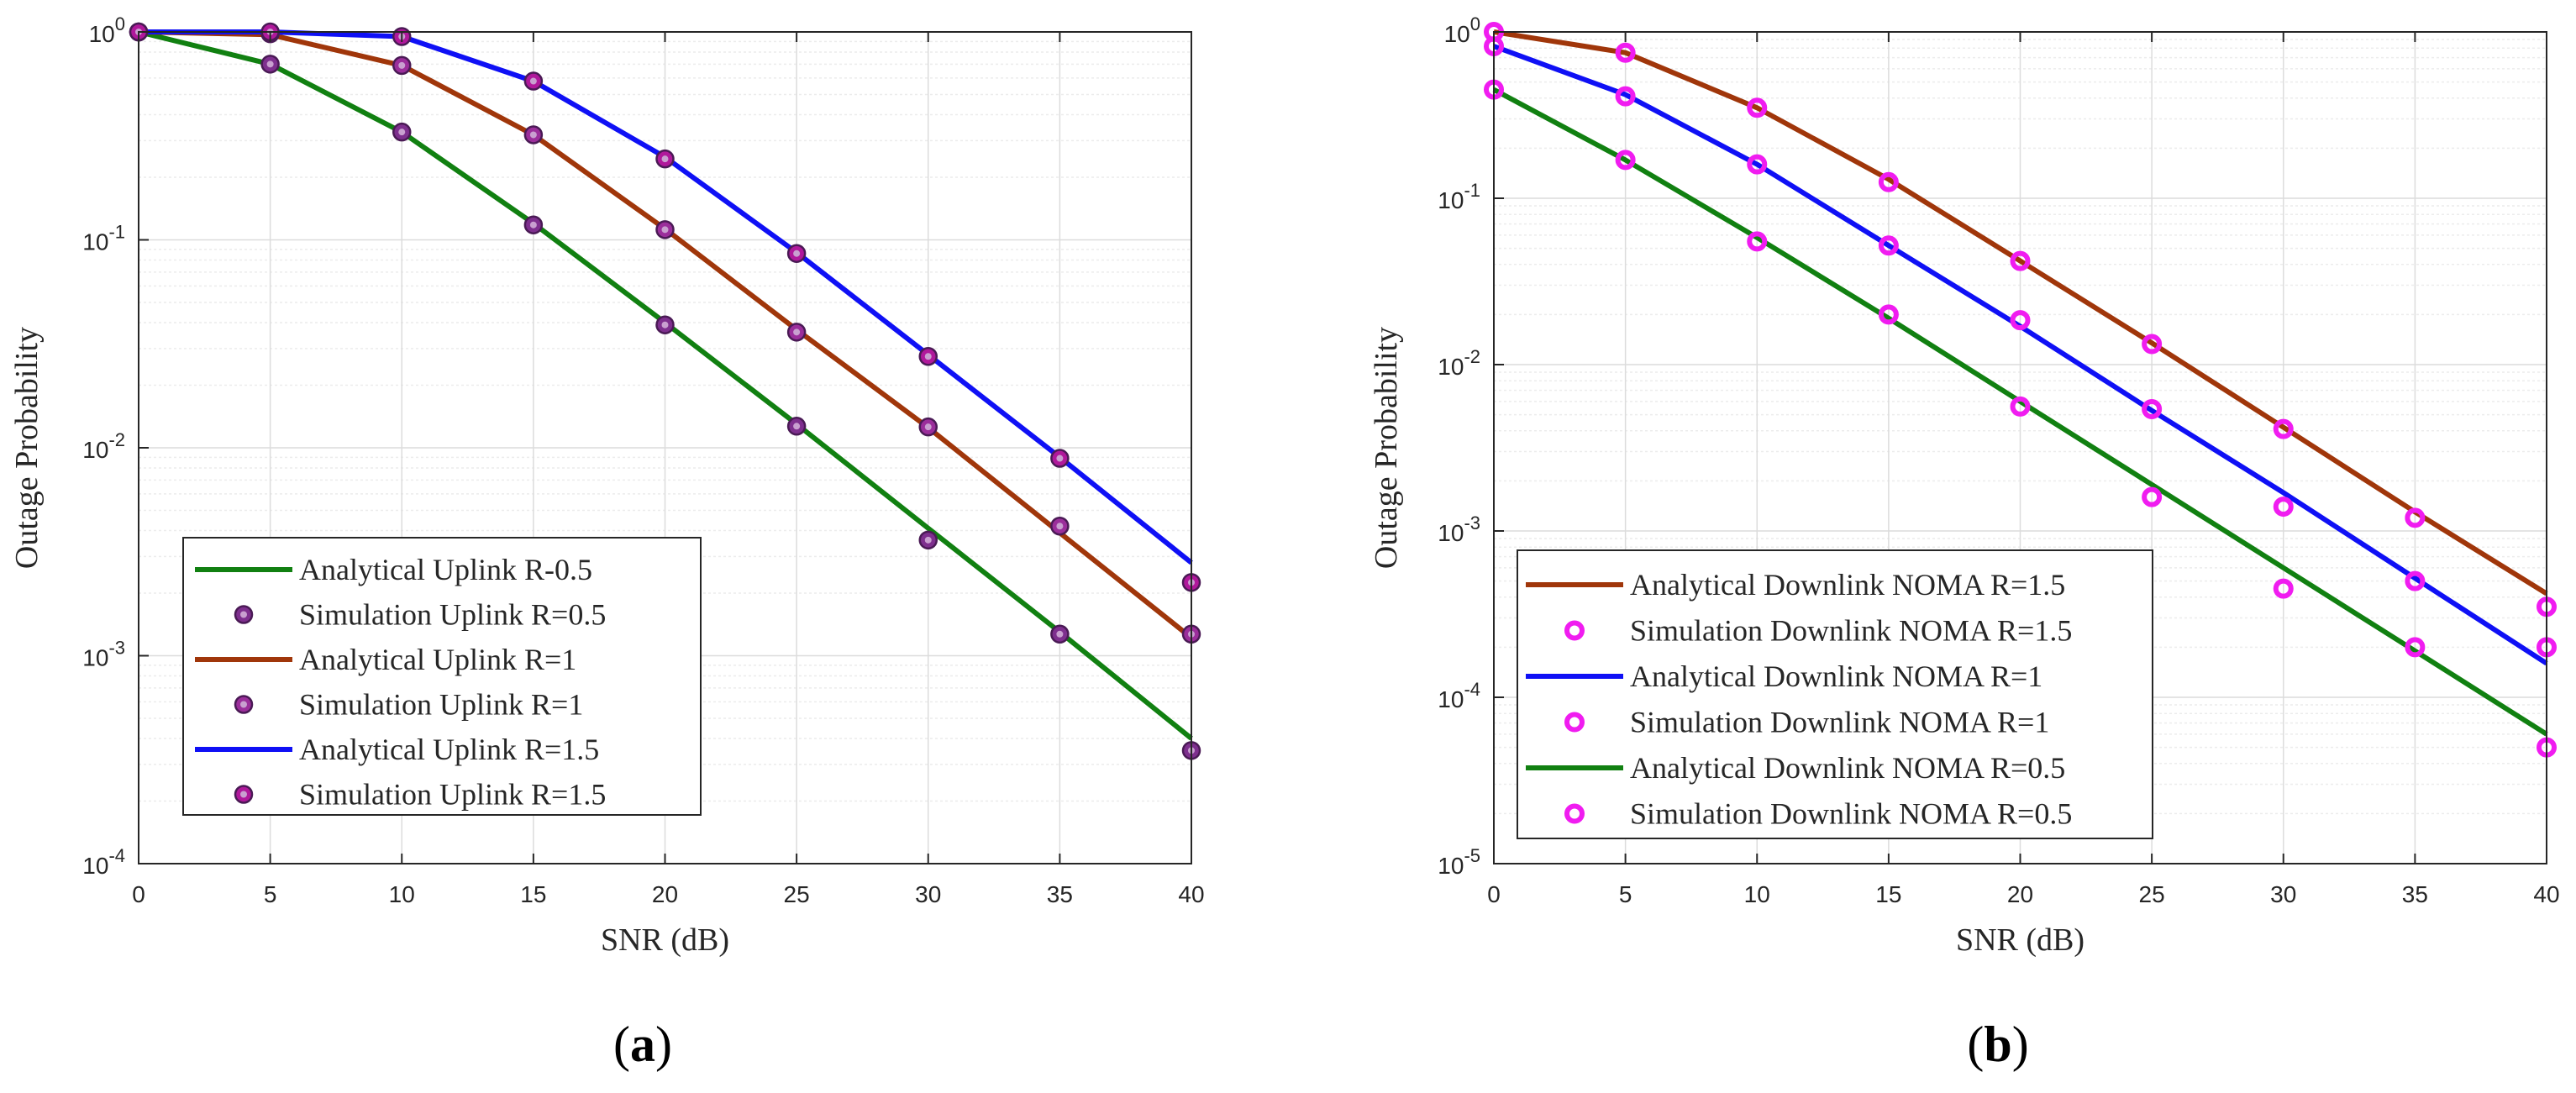 The width and height of the screenshot is (2576, 1093). I want to click on y-tick-exponent: -4, so click(116, 855).